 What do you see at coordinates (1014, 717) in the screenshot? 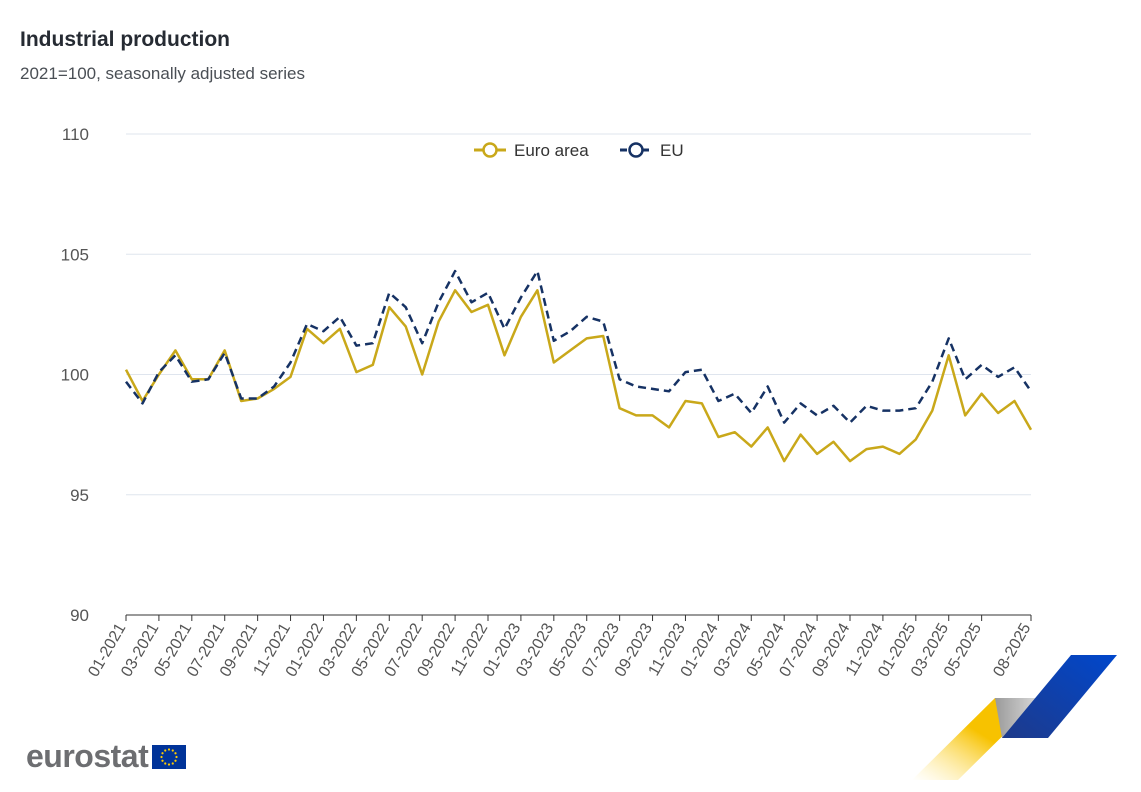
I see `decorative-ribbon` at bounding box center [1014, 717].